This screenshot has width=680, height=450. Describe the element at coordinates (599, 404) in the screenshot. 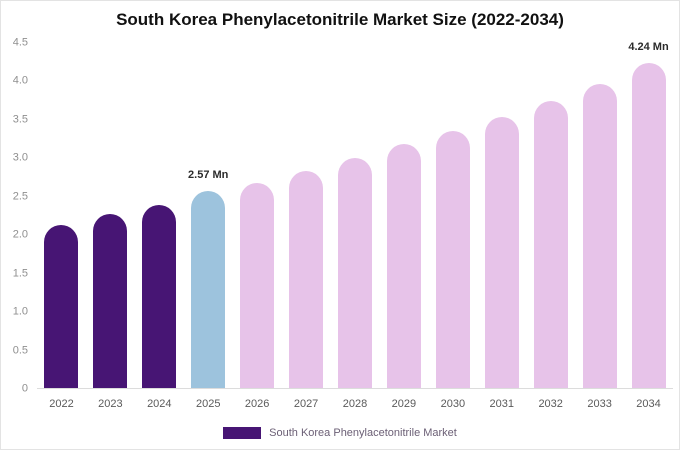

I see `x-tick-label: 2033` at that location.